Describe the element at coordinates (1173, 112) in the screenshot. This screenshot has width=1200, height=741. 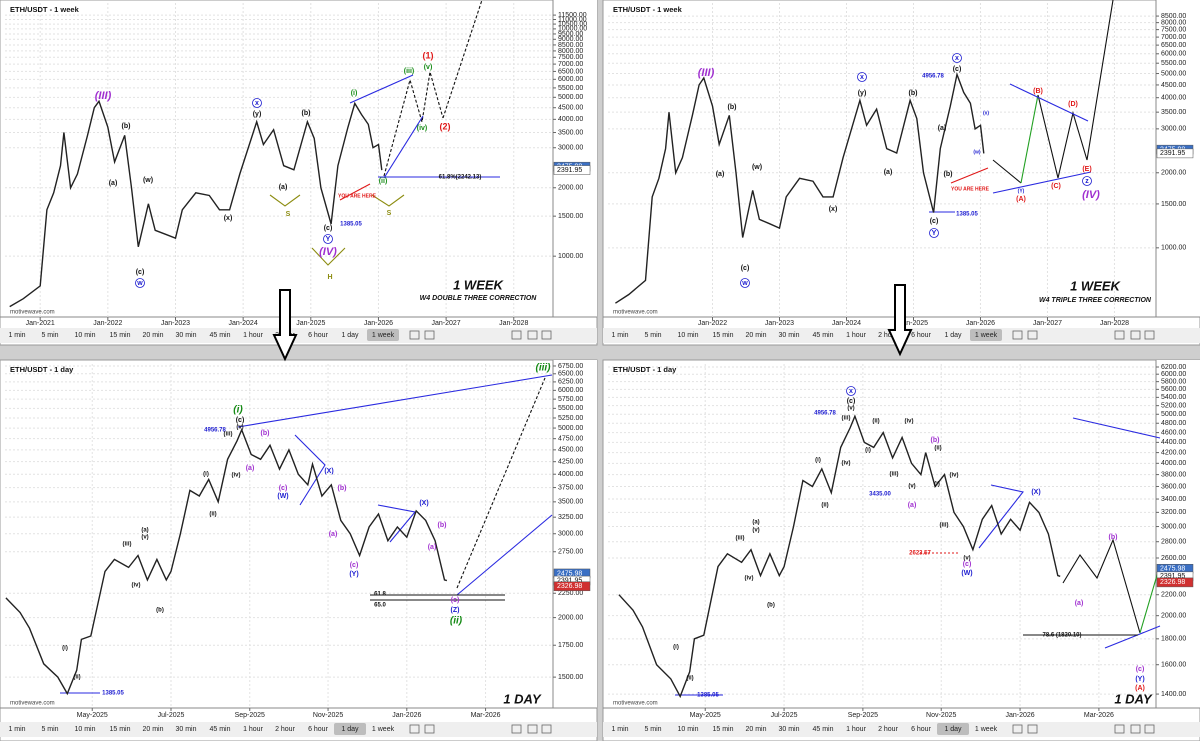
I see `y-tick-label: 3500.00` at that location.